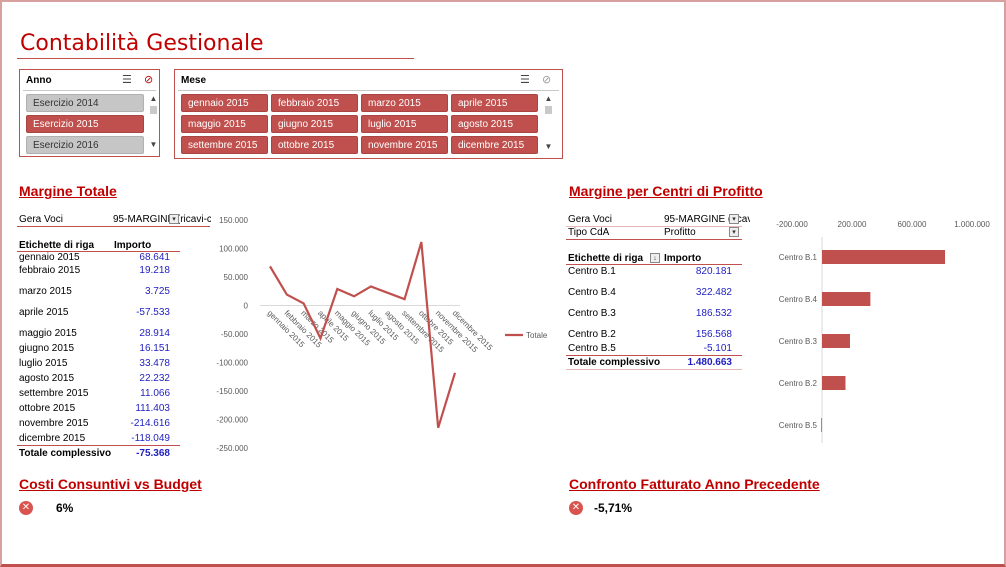 Image resolution: width=1006 pixels, height=567 pixels. Describe the element at coordinates (404, 103) in the screenshot. I see `mese-slicer-item: marzo 2015` at that location.